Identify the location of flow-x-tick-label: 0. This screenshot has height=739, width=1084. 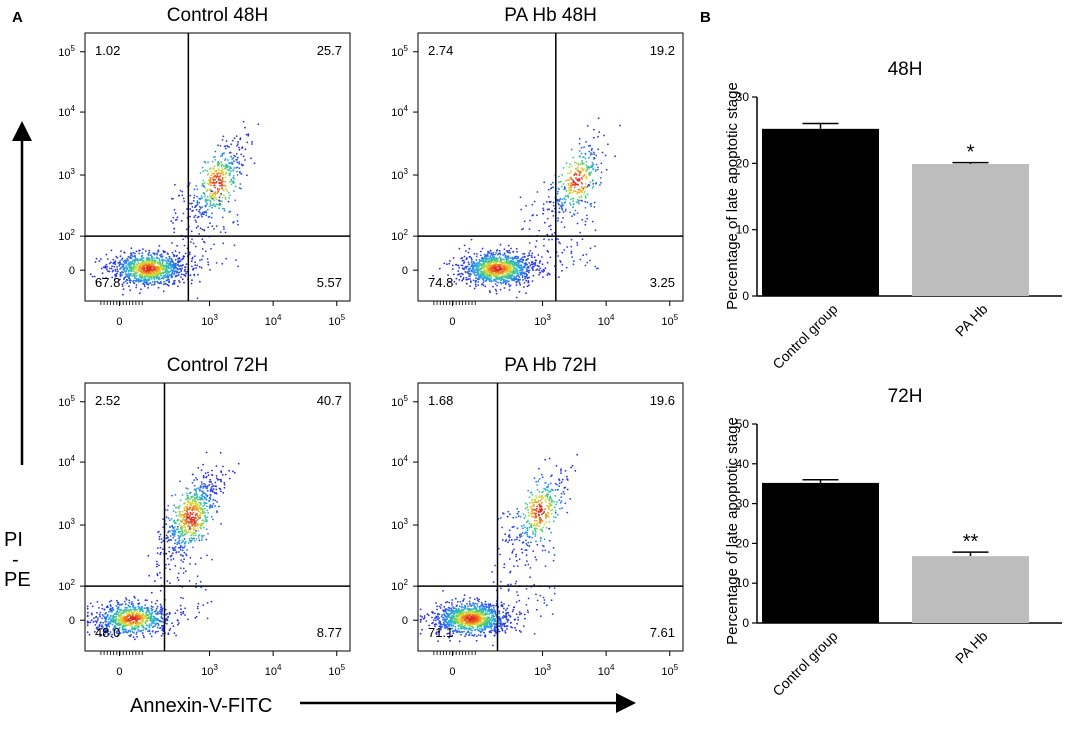
(119, 322).